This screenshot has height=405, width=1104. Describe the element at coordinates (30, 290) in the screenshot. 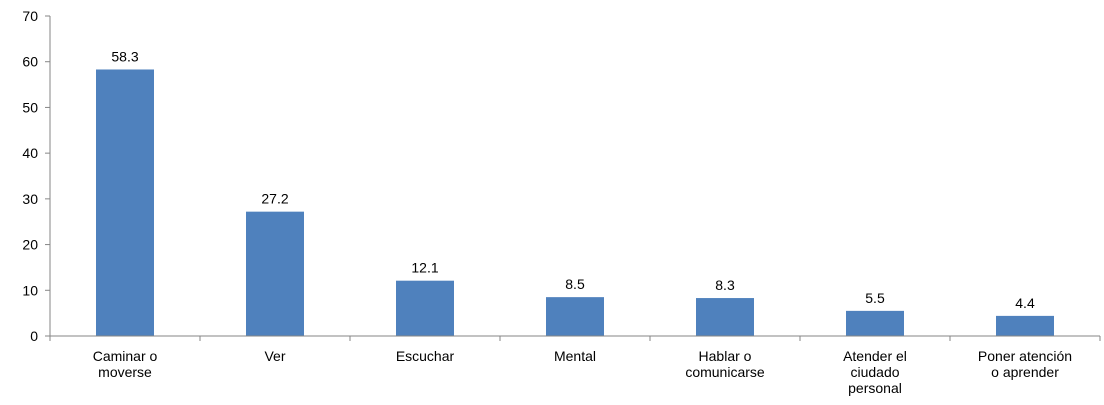

I see `y-tick-label: 10` at that location.